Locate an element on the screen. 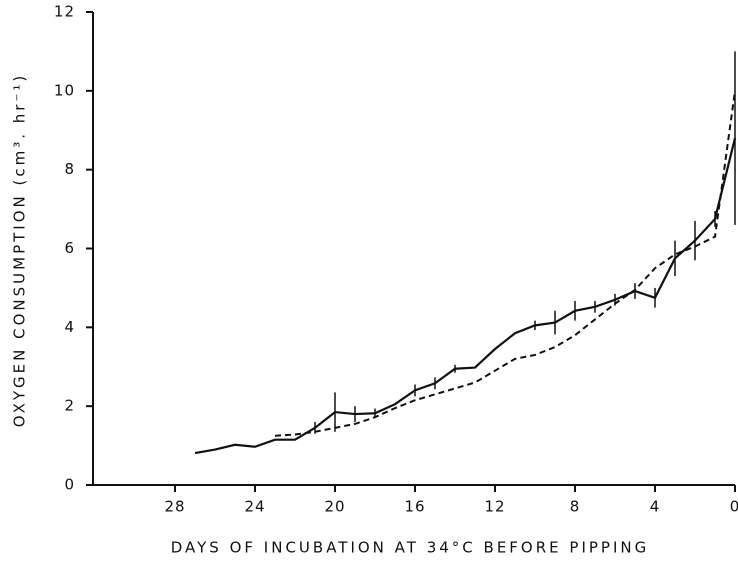 This screenshot has width=738, height=567. x-tick-label: 12 is located at coordinates (494, 507).